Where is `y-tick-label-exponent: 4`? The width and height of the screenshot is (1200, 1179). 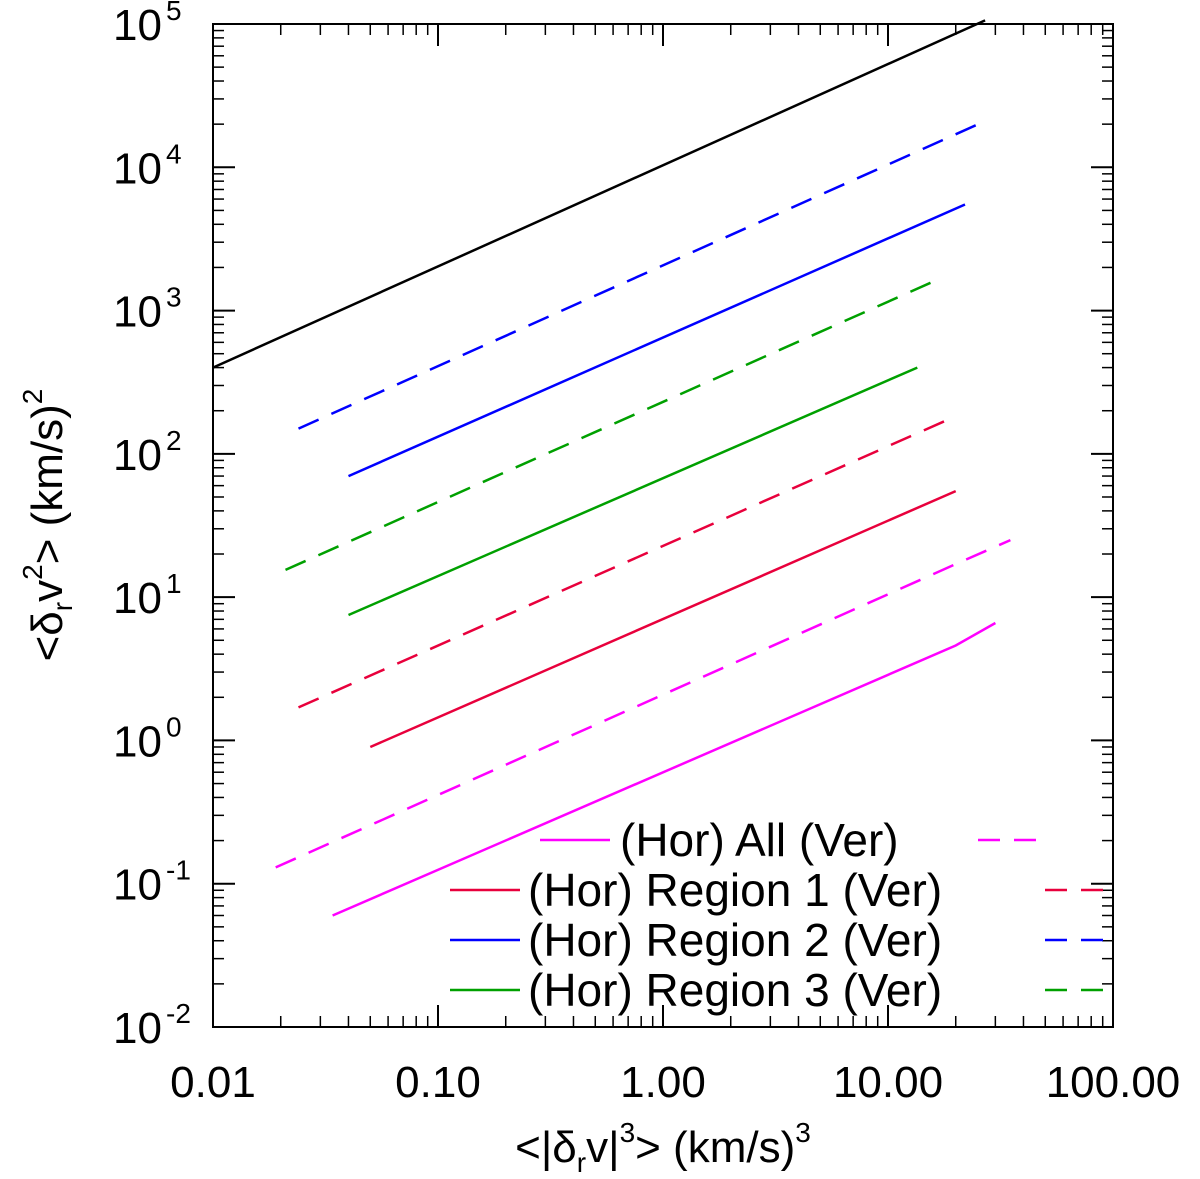
y-tick-label-exponent: 4 is located at coordinates (174, 153).